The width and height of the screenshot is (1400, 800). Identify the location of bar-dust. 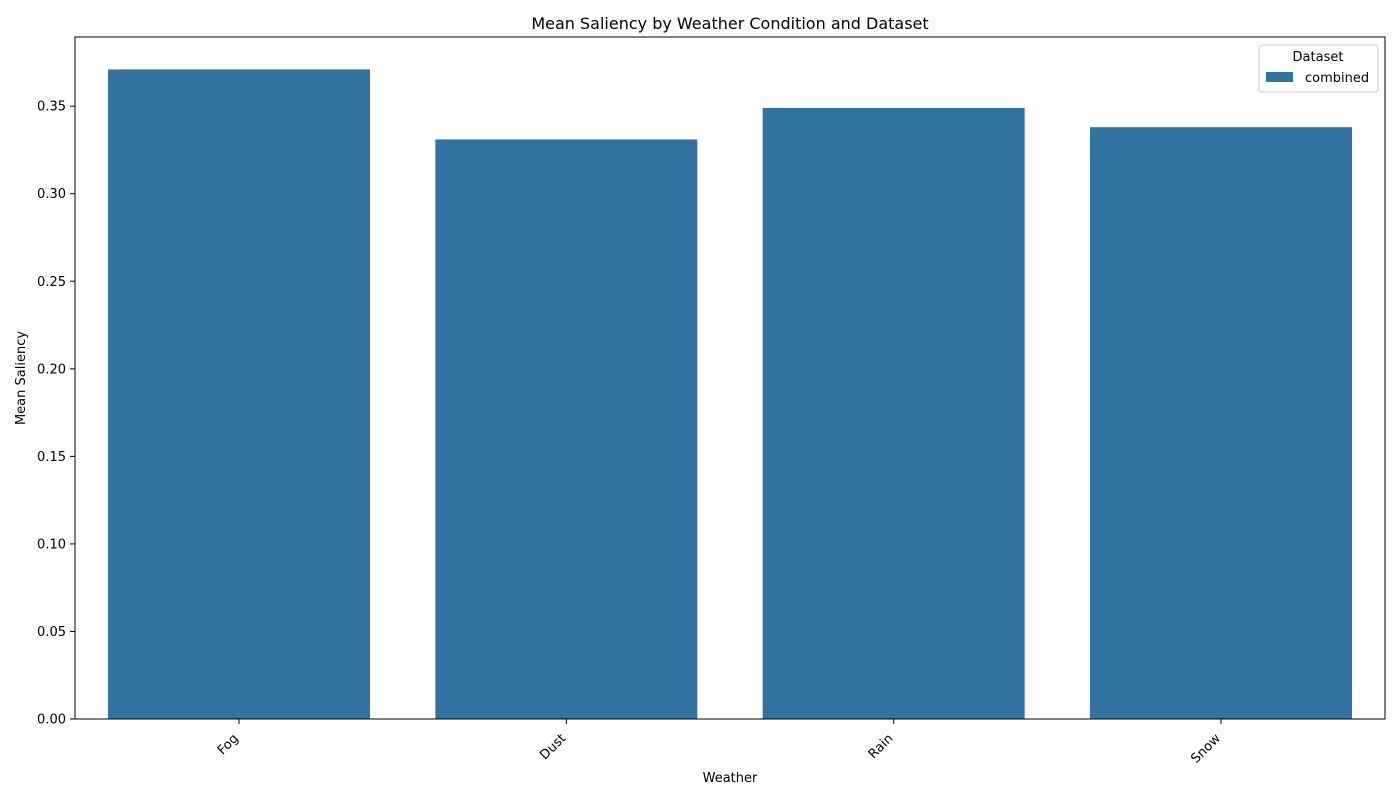
(566, 429).